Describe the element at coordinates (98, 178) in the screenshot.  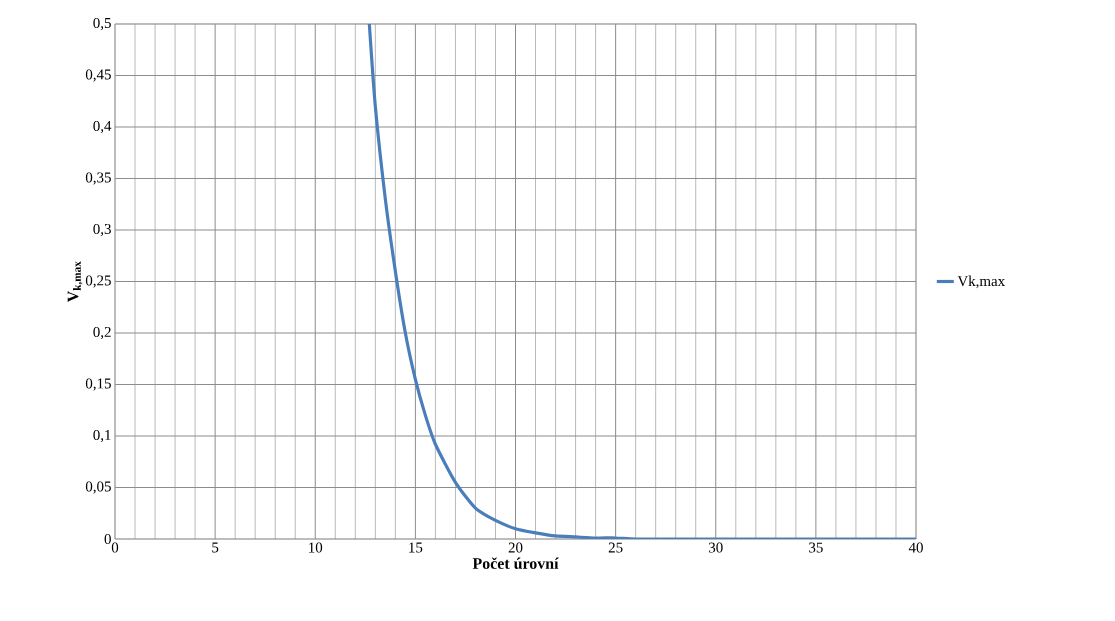
I see `y-tick-label: 0,35` at that location.